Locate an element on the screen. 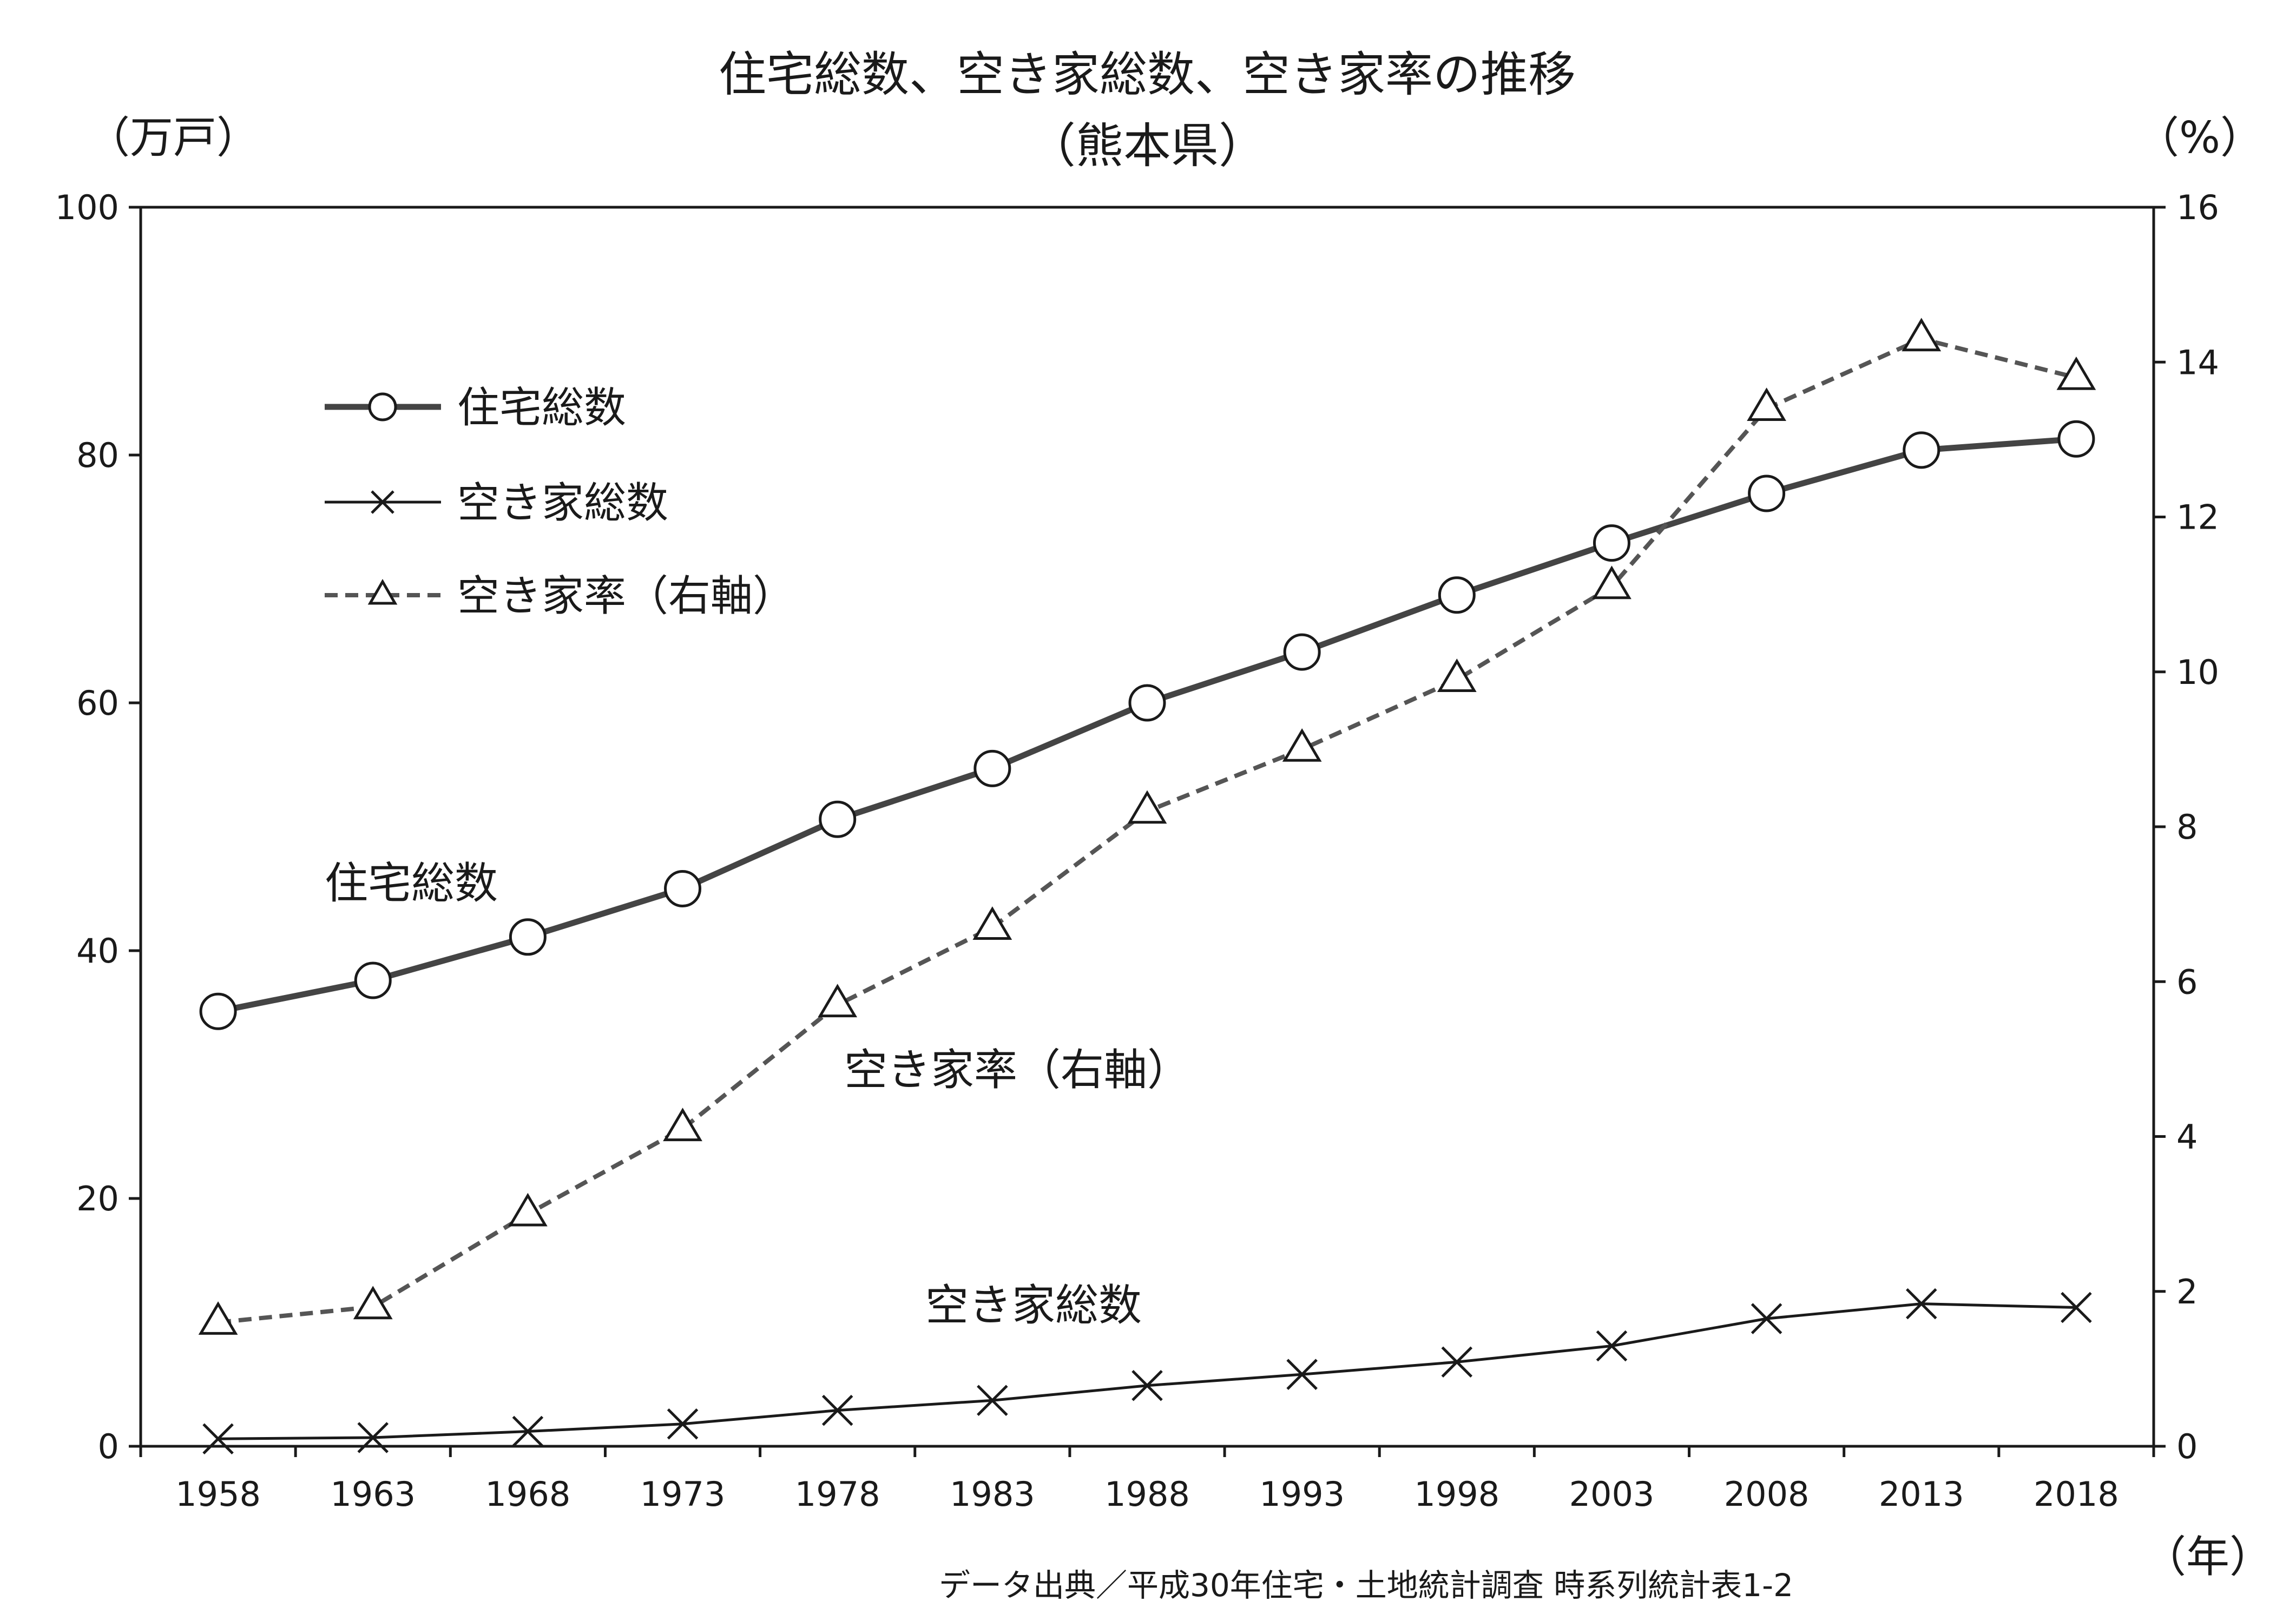 The width and height of the screenshot is (2296, 1614). left-tick-label: 20 is located at coordinates (97, 1198).